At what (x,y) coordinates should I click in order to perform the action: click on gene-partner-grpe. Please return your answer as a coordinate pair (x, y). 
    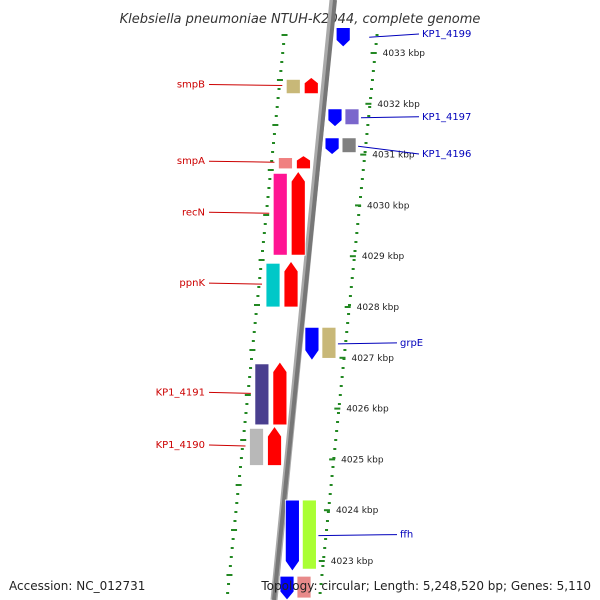
    Looking at the image, I should click on (329, 342).